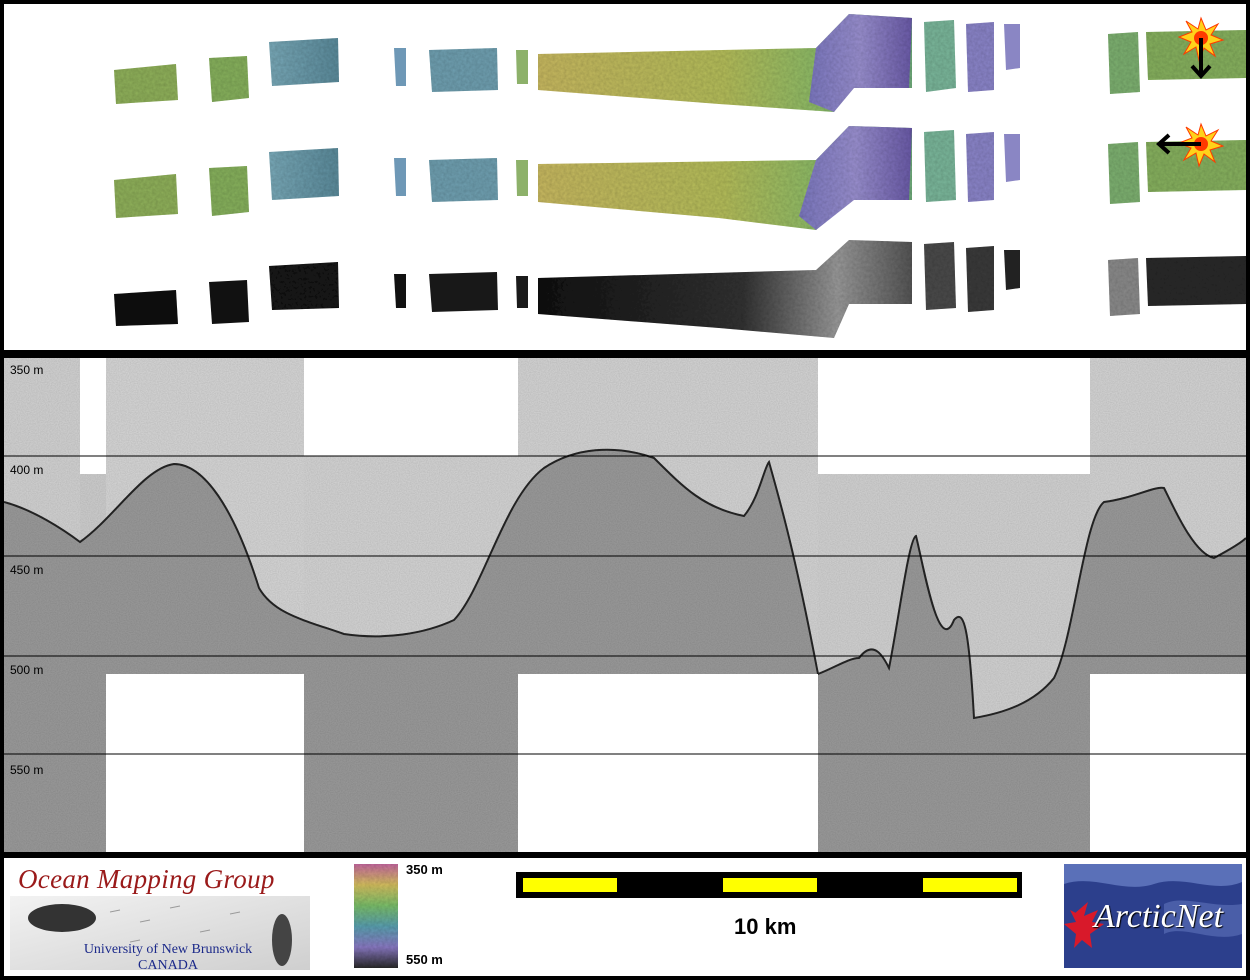 The image size is (1250, 980). I want to click on depth-tick-350: 350 m, so click(27, 370).